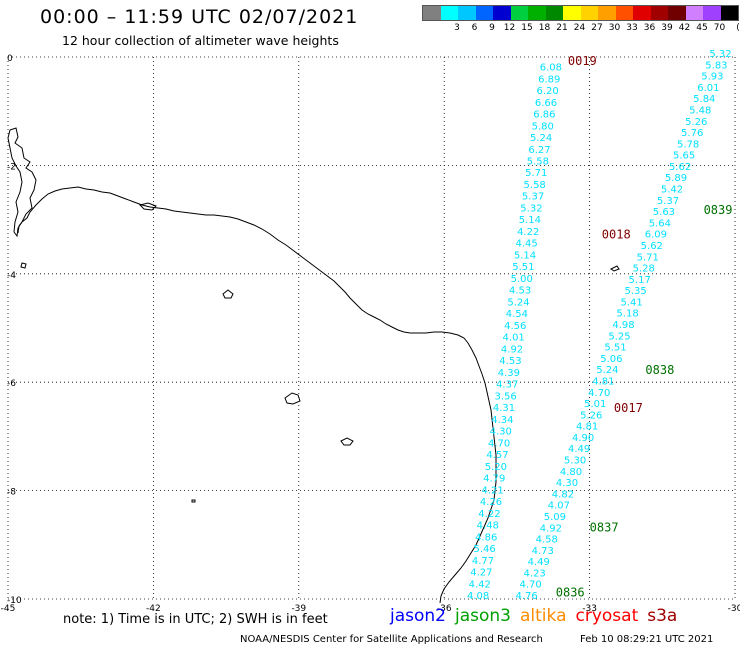 This screenshot has height=650, width=740. I want to click on wave-height-east: 5.93, so click(712, 77).